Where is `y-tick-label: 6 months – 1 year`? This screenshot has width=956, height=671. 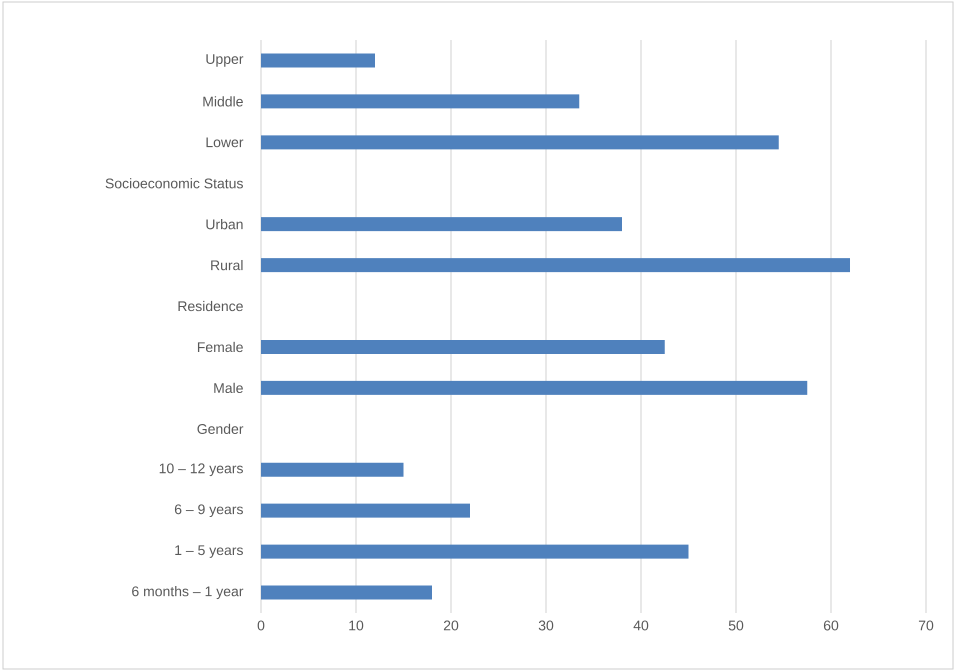
y-tick-label: 6 months – 1 year is located at coordinates (188, 593).